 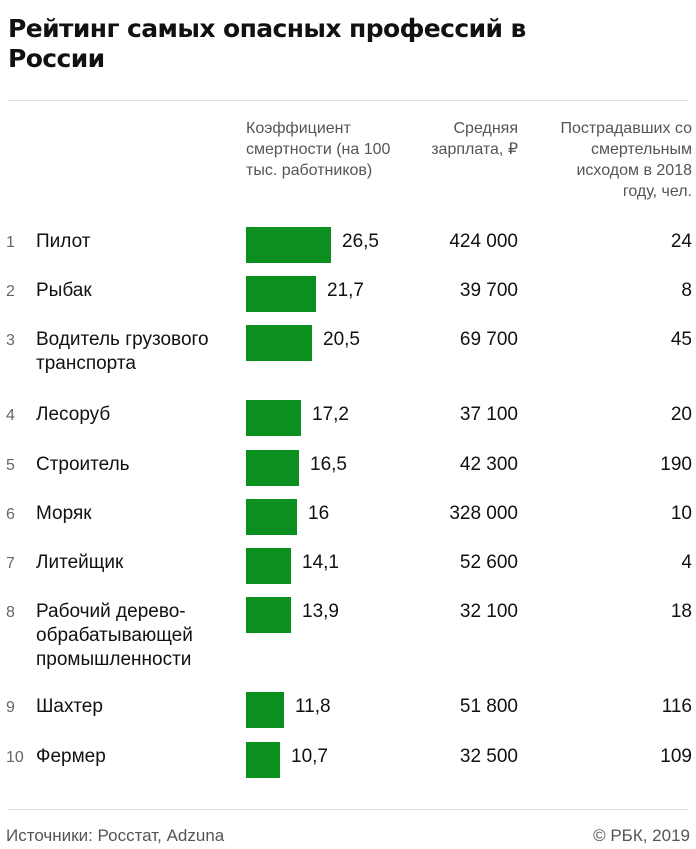 I want to click on row-profession: Пилот, so click(x=63, y=241).